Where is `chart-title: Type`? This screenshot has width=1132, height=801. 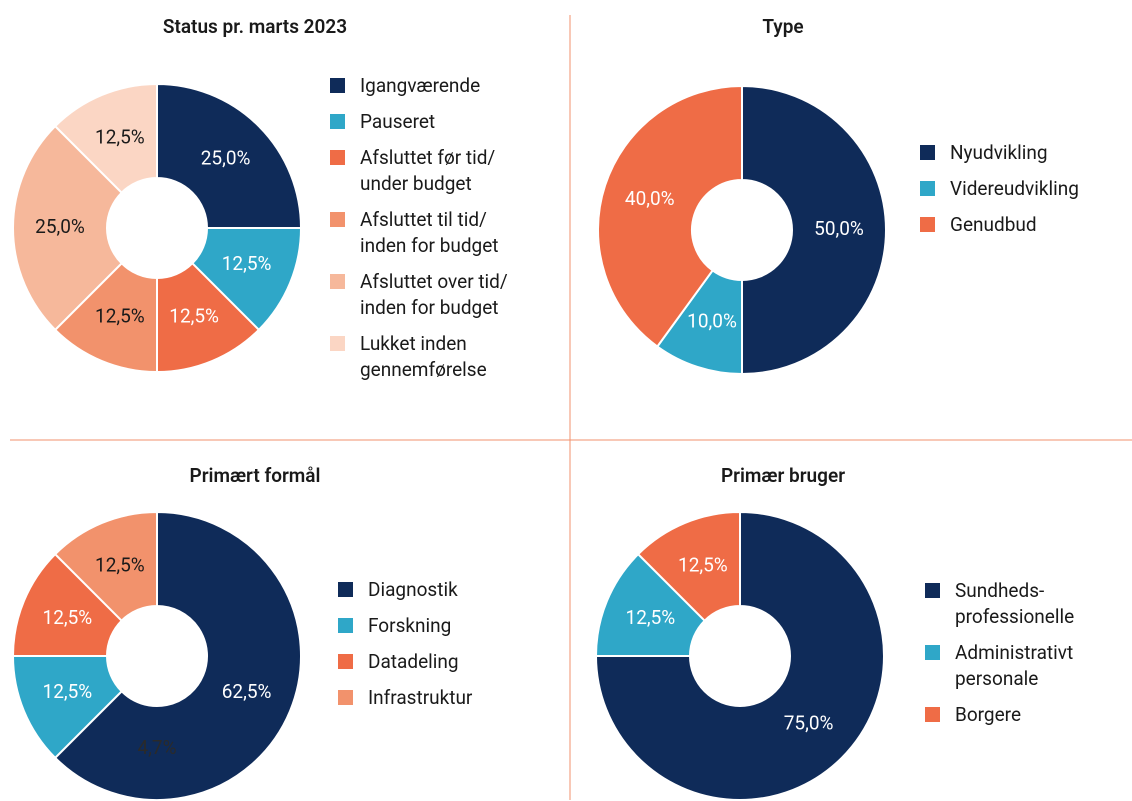 chart-title: Type is located at coordinates (782, 26).